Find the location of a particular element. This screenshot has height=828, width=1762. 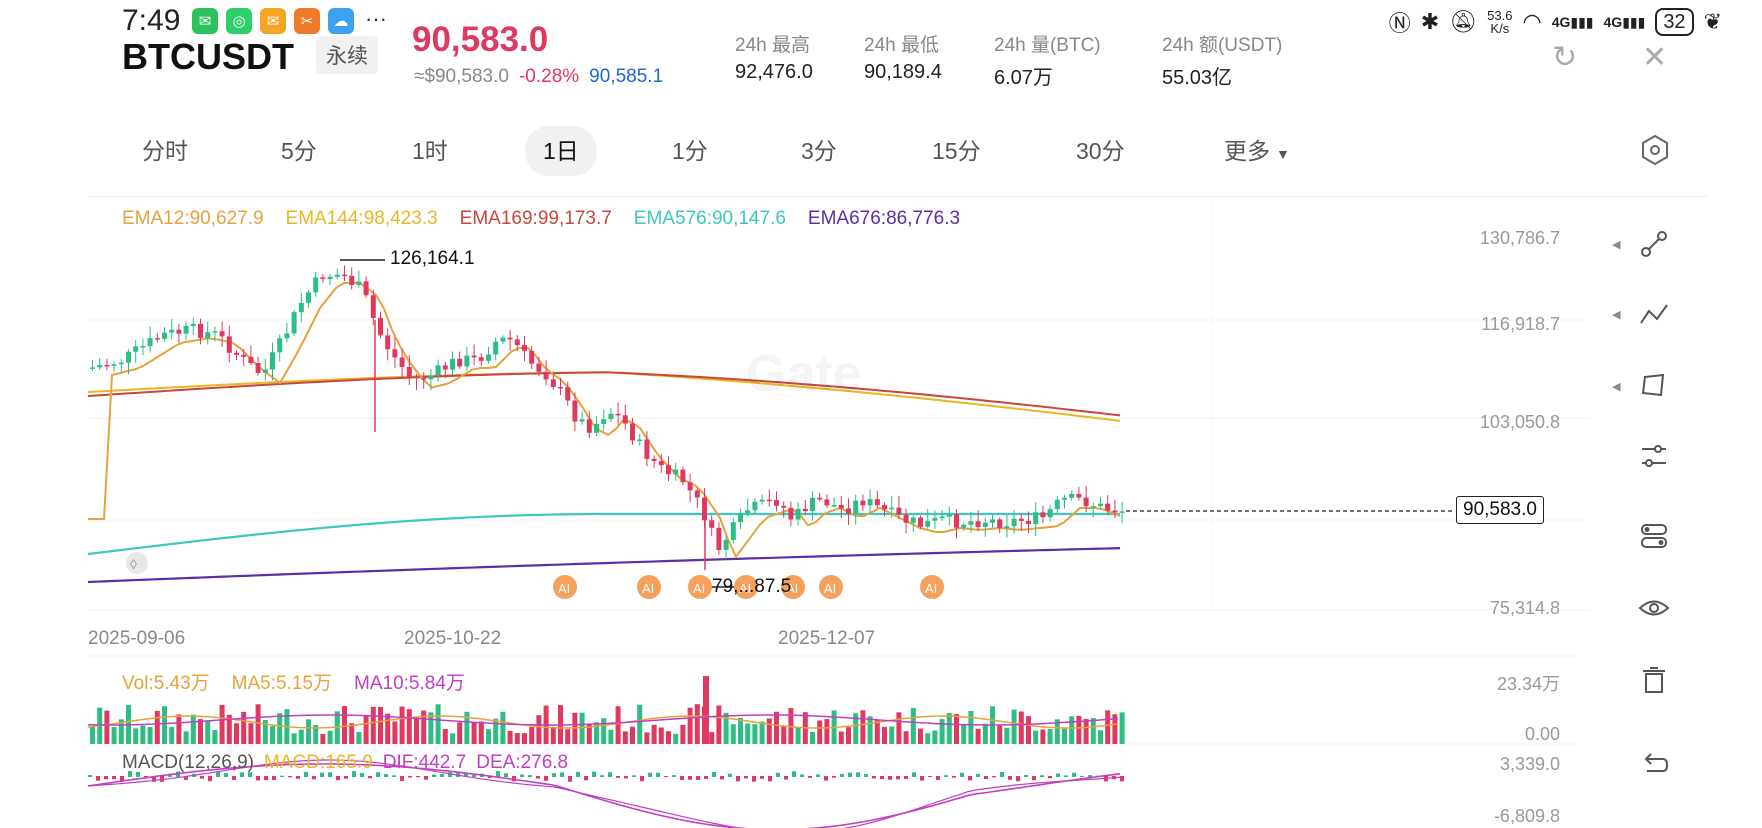

x-axis-label: 2025-12-07 is located at coordinates (827, 638).